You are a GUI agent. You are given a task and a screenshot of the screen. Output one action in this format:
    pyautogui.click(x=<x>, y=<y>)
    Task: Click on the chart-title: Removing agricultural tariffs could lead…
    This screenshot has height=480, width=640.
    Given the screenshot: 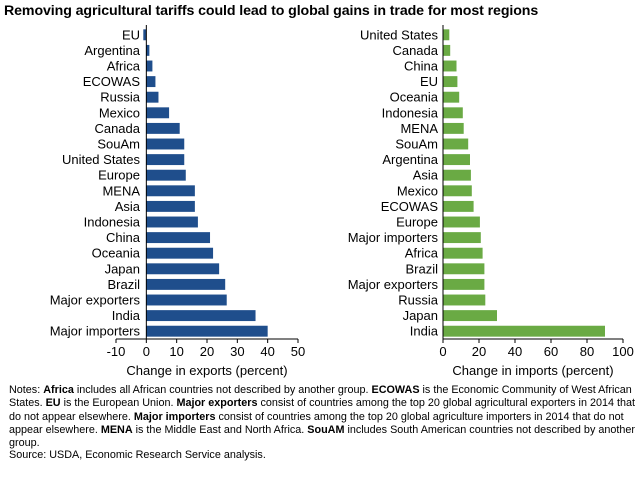 What is the action you would take?
    pyautogui.click(x=271, y=11)
    